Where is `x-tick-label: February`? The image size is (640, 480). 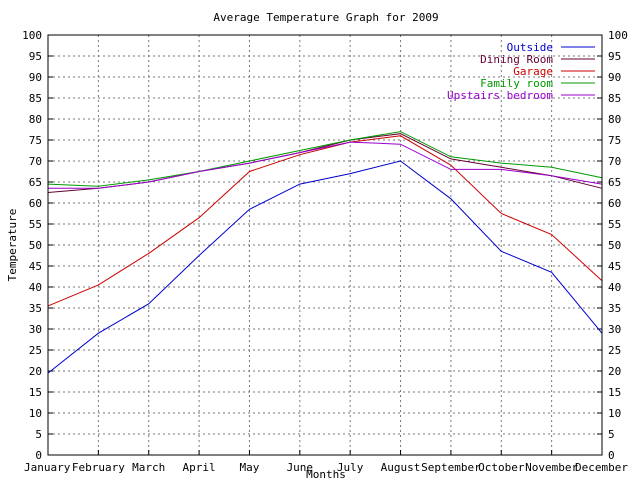 x-tick-label: February is located at coordinates (98, 467).